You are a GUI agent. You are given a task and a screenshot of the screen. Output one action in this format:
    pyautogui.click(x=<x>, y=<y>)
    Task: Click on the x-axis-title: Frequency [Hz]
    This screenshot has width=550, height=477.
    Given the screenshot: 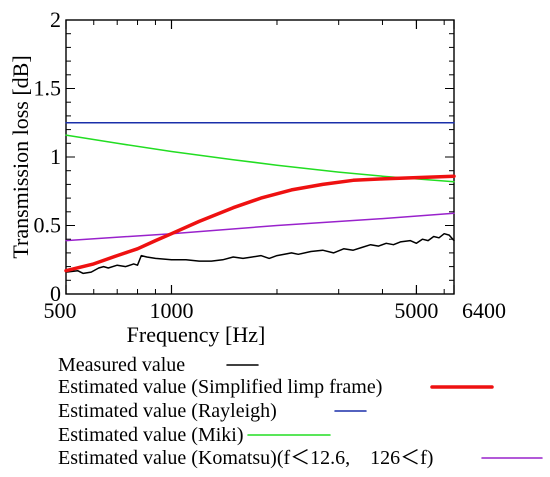 What is the action you would take?
    pyautogui.click(x=196, y=334)
    